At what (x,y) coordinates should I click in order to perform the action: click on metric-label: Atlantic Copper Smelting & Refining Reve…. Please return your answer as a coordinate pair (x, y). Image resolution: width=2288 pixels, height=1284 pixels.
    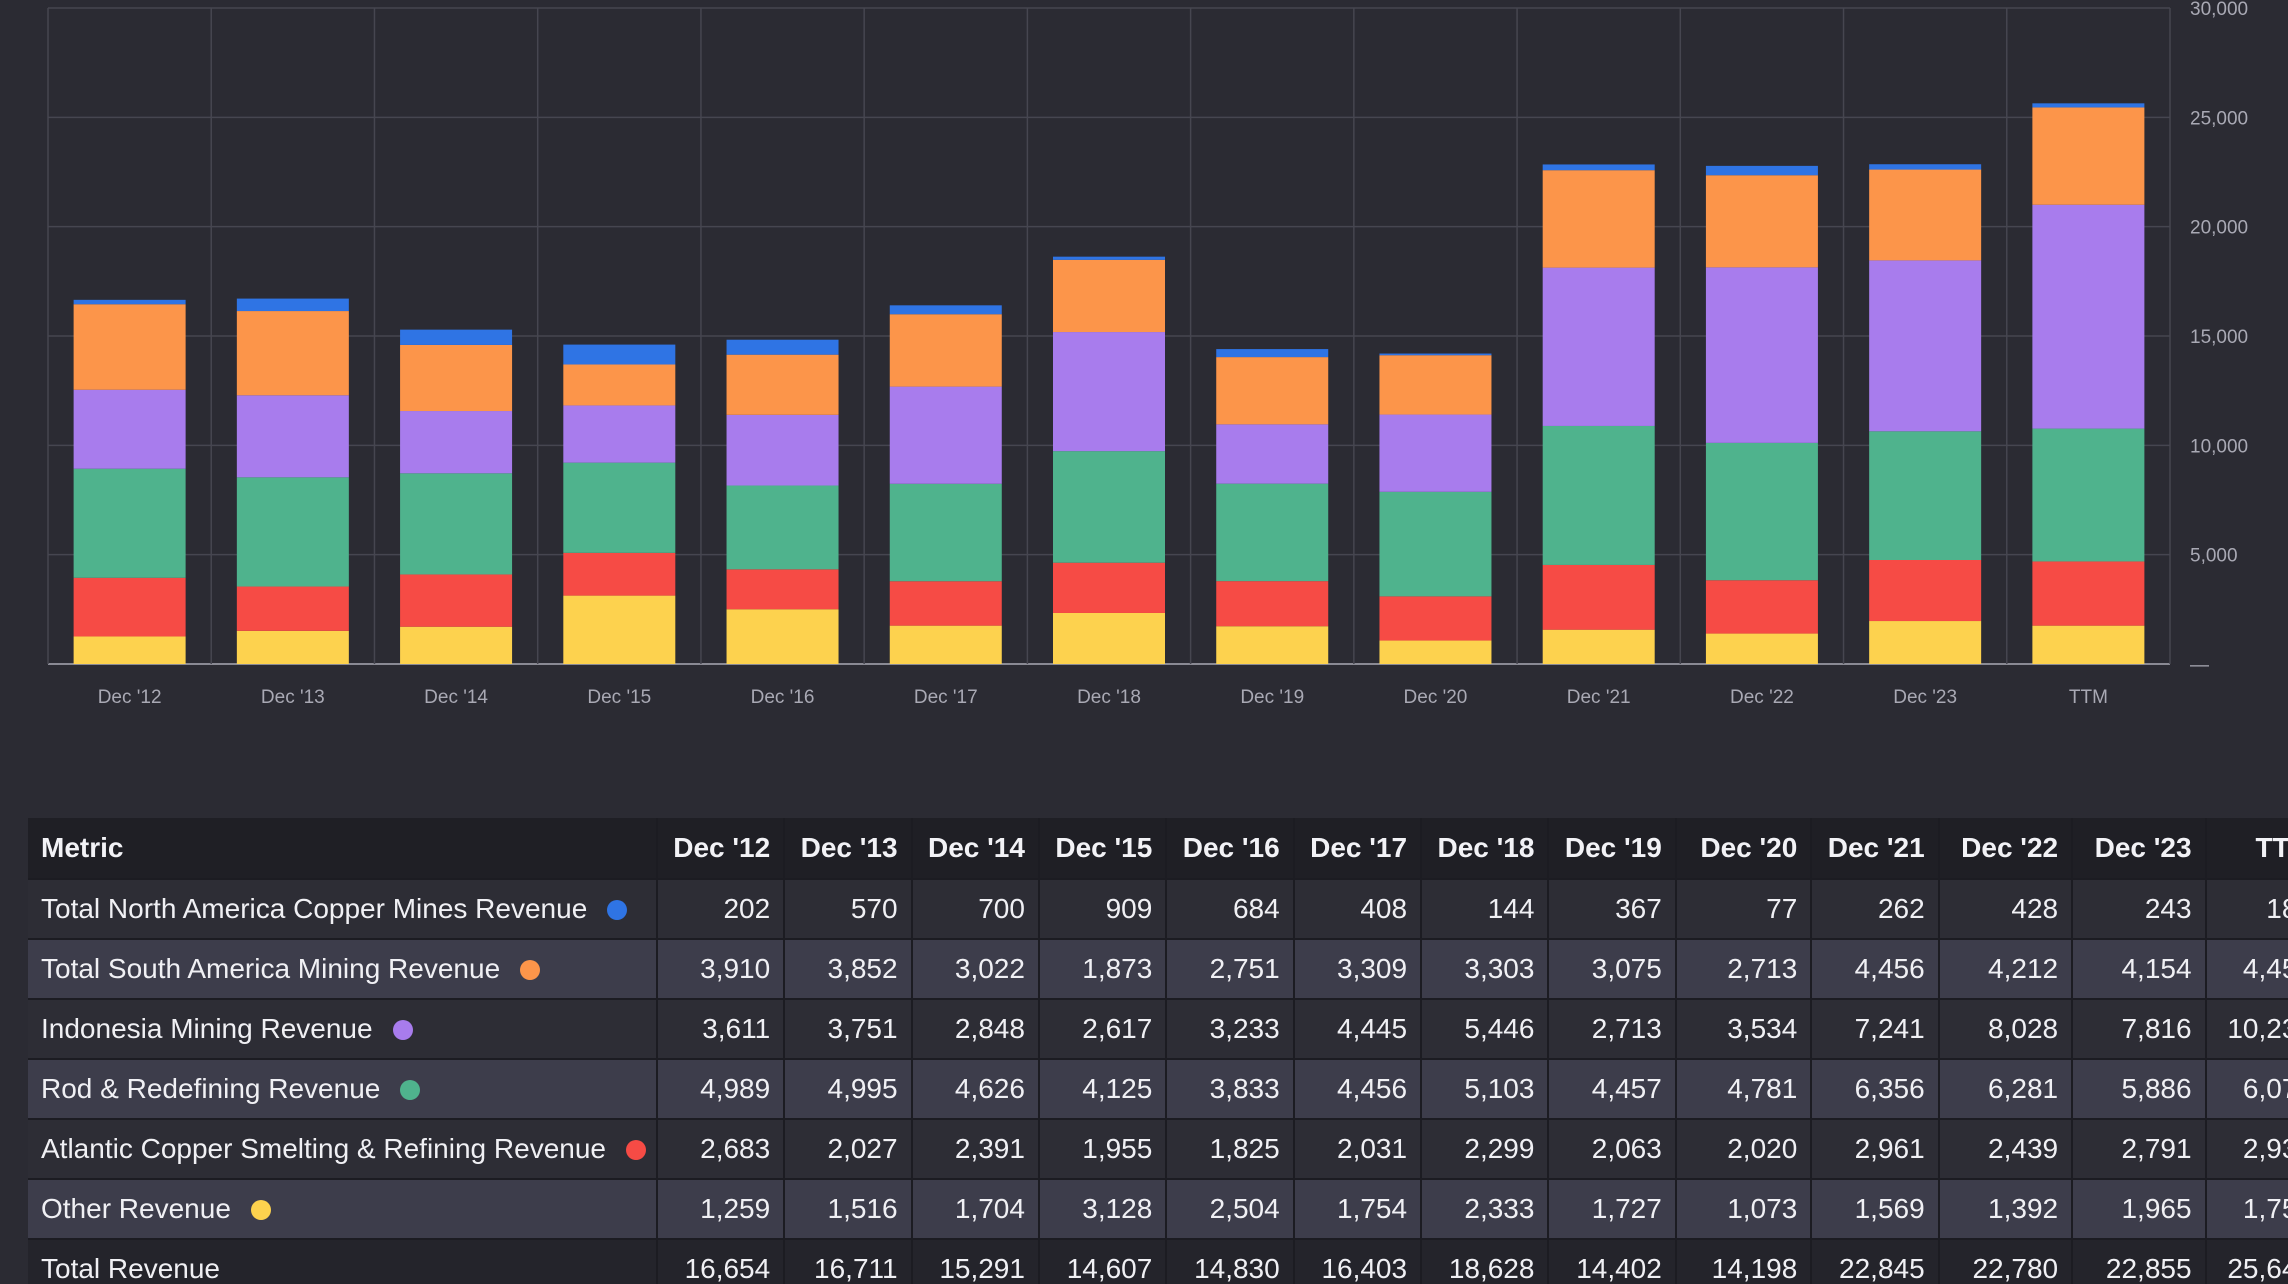
    Looking at the image, I should click on (323, 1148).